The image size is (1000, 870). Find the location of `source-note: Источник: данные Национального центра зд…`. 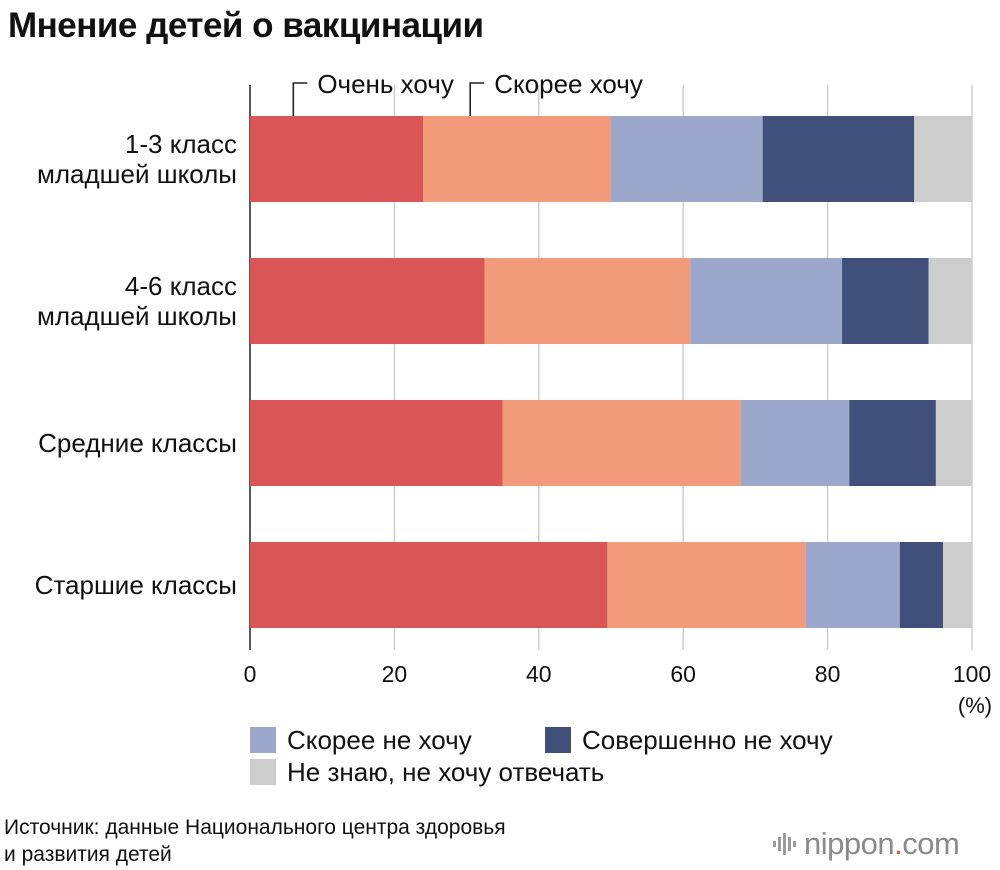

source-note: Источник: данные Национального центра зд… is located at coordinates (255, 841).